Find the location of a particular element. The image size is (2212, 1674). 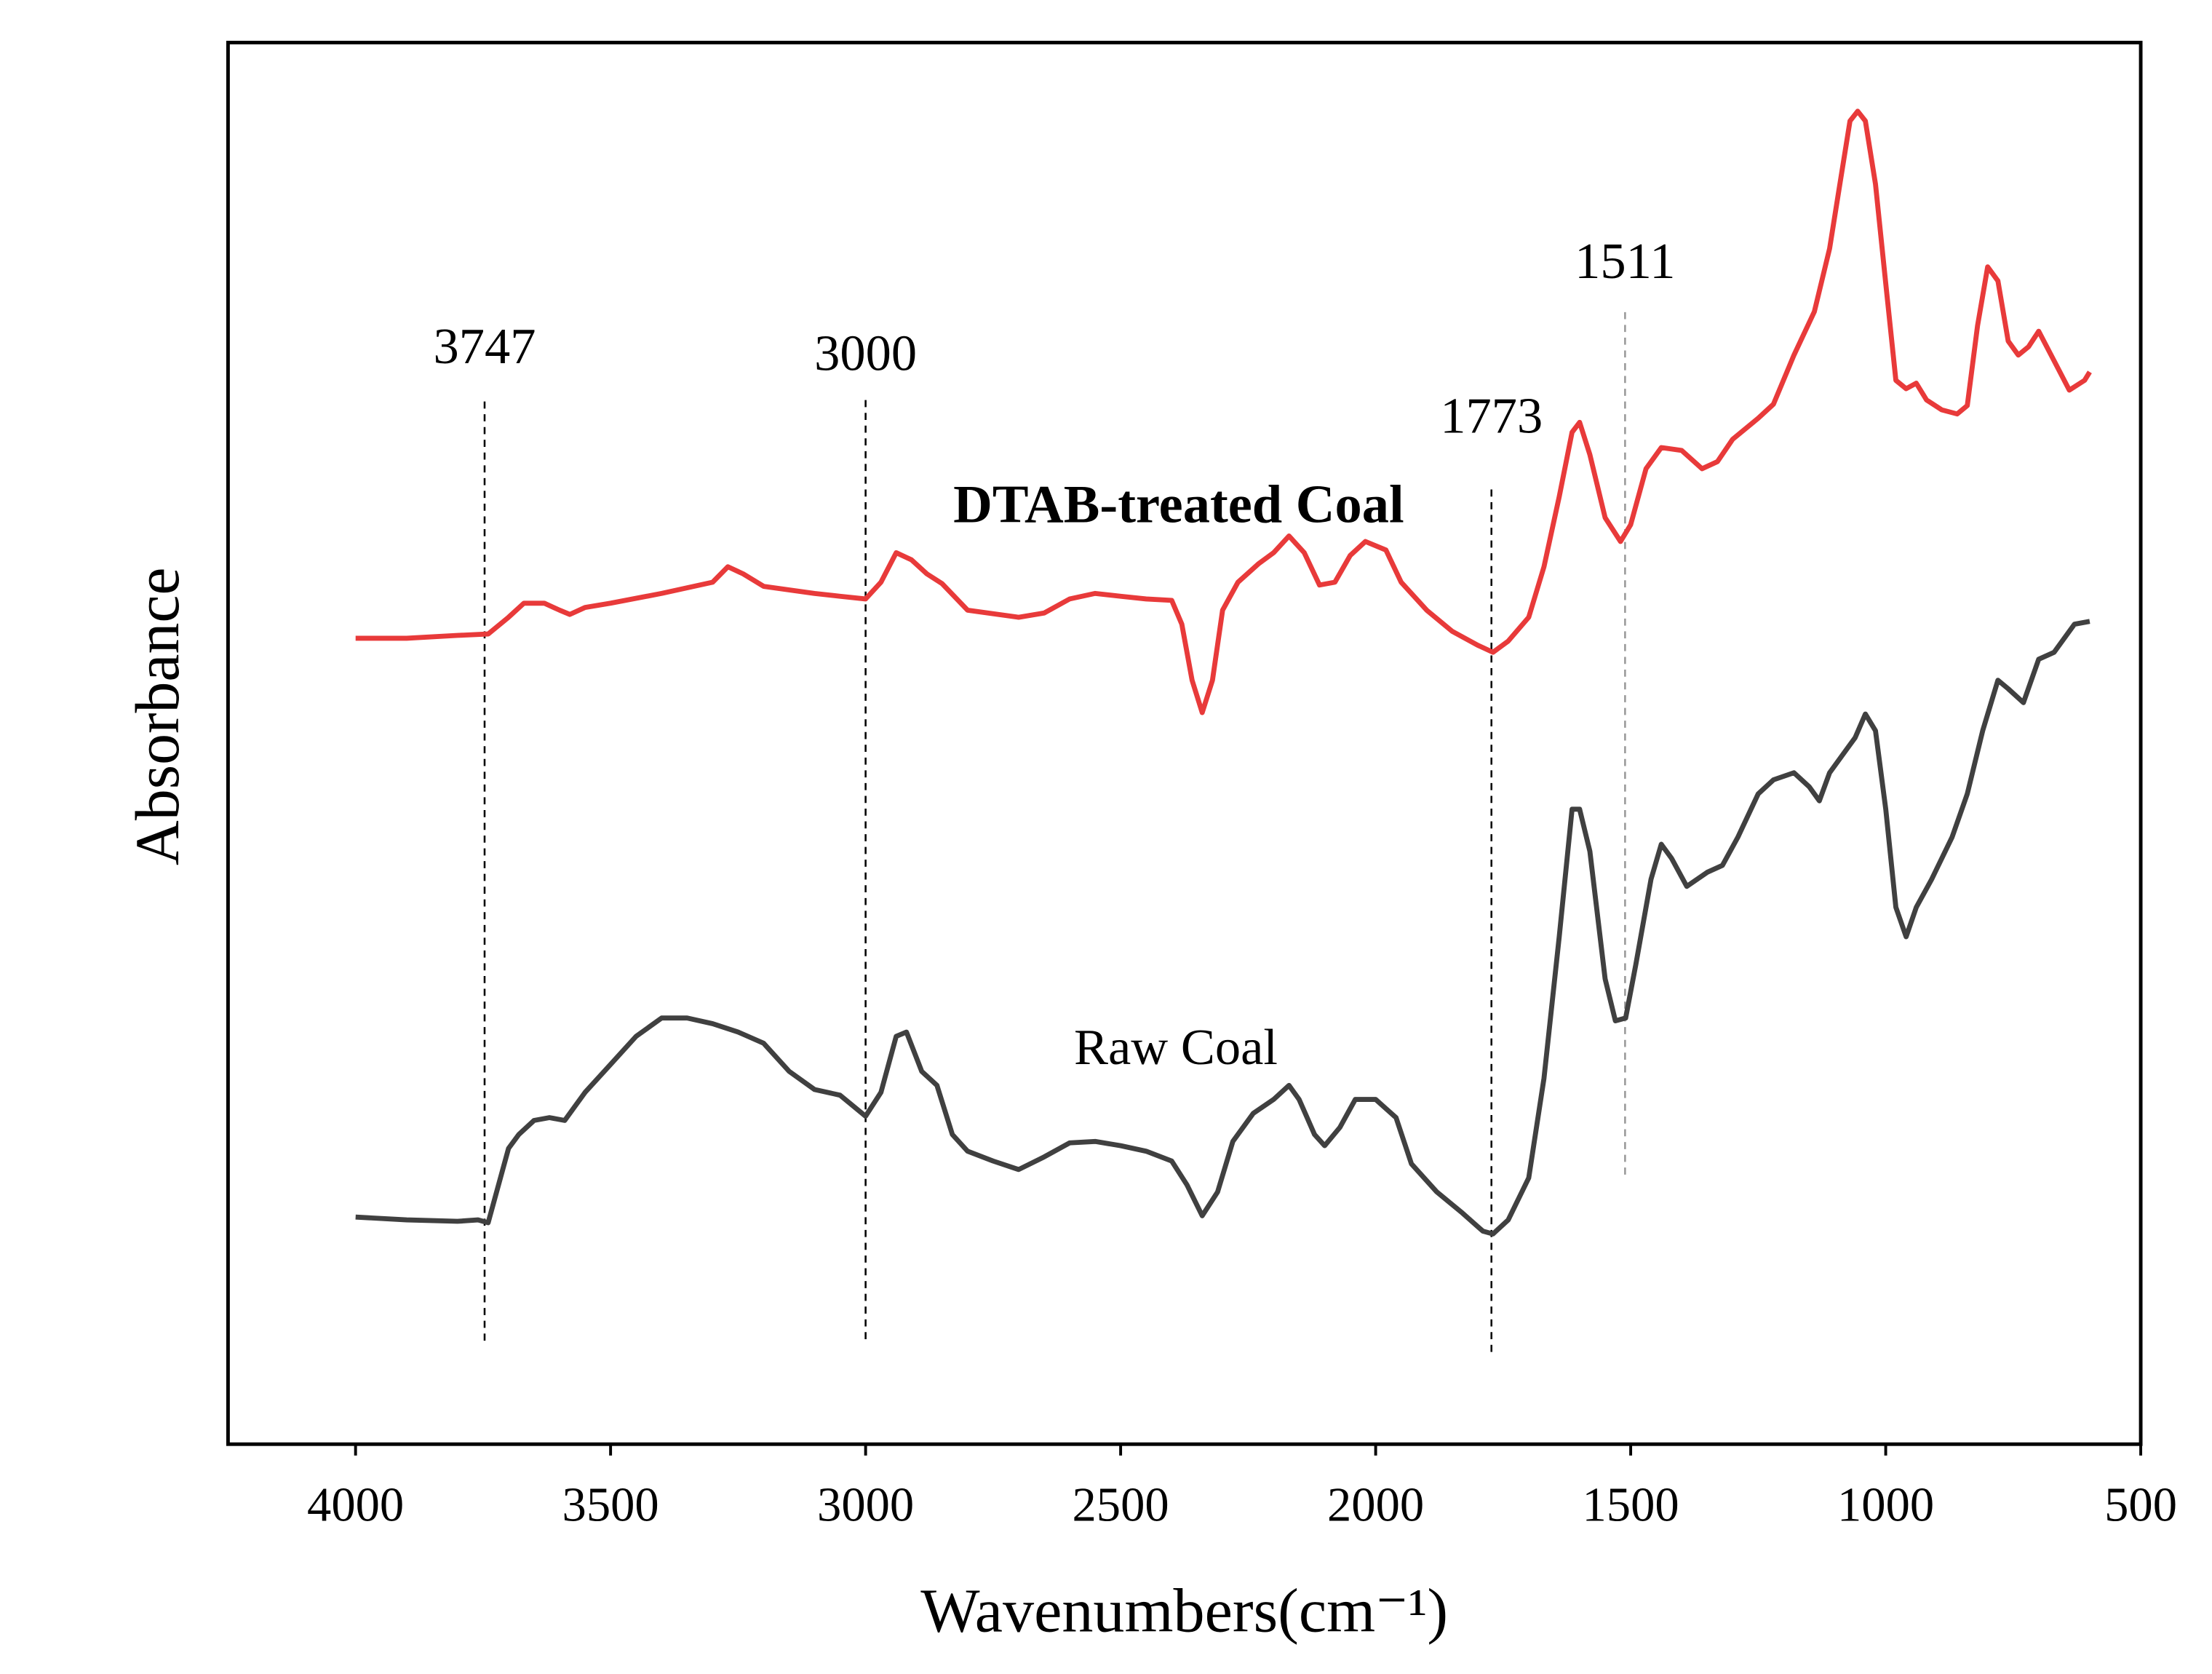

x-tick-label: 1000 is located at coordinates (1885, 1505).